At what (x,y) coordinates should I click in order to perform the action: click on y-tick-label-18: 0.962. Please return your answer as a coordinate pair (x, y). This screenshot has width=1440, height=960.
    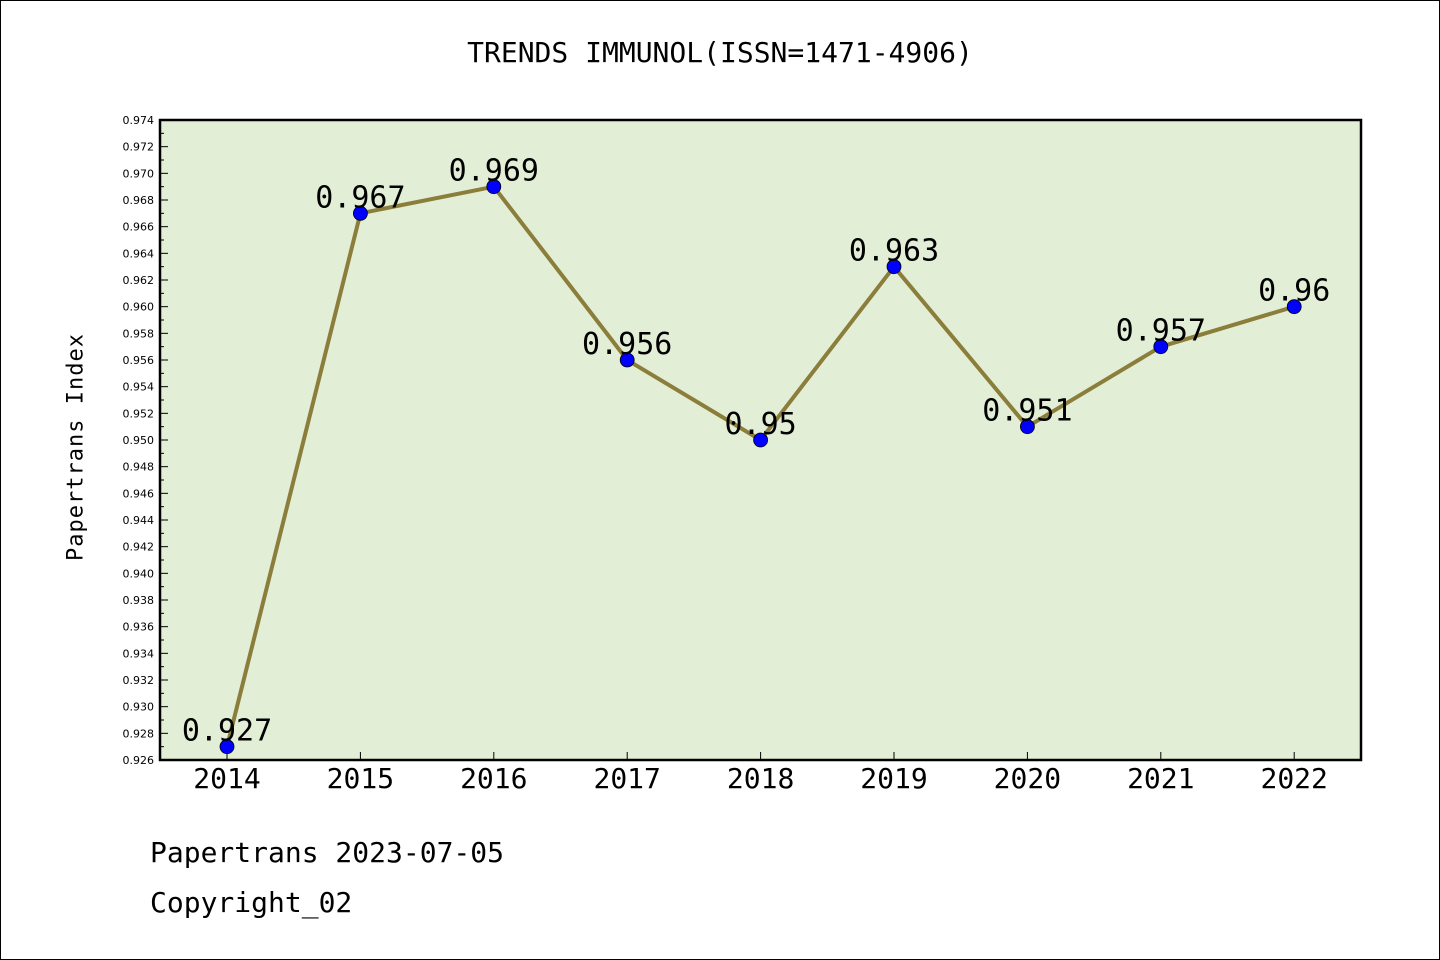
    Looking at the image, I should click on (139, 280).